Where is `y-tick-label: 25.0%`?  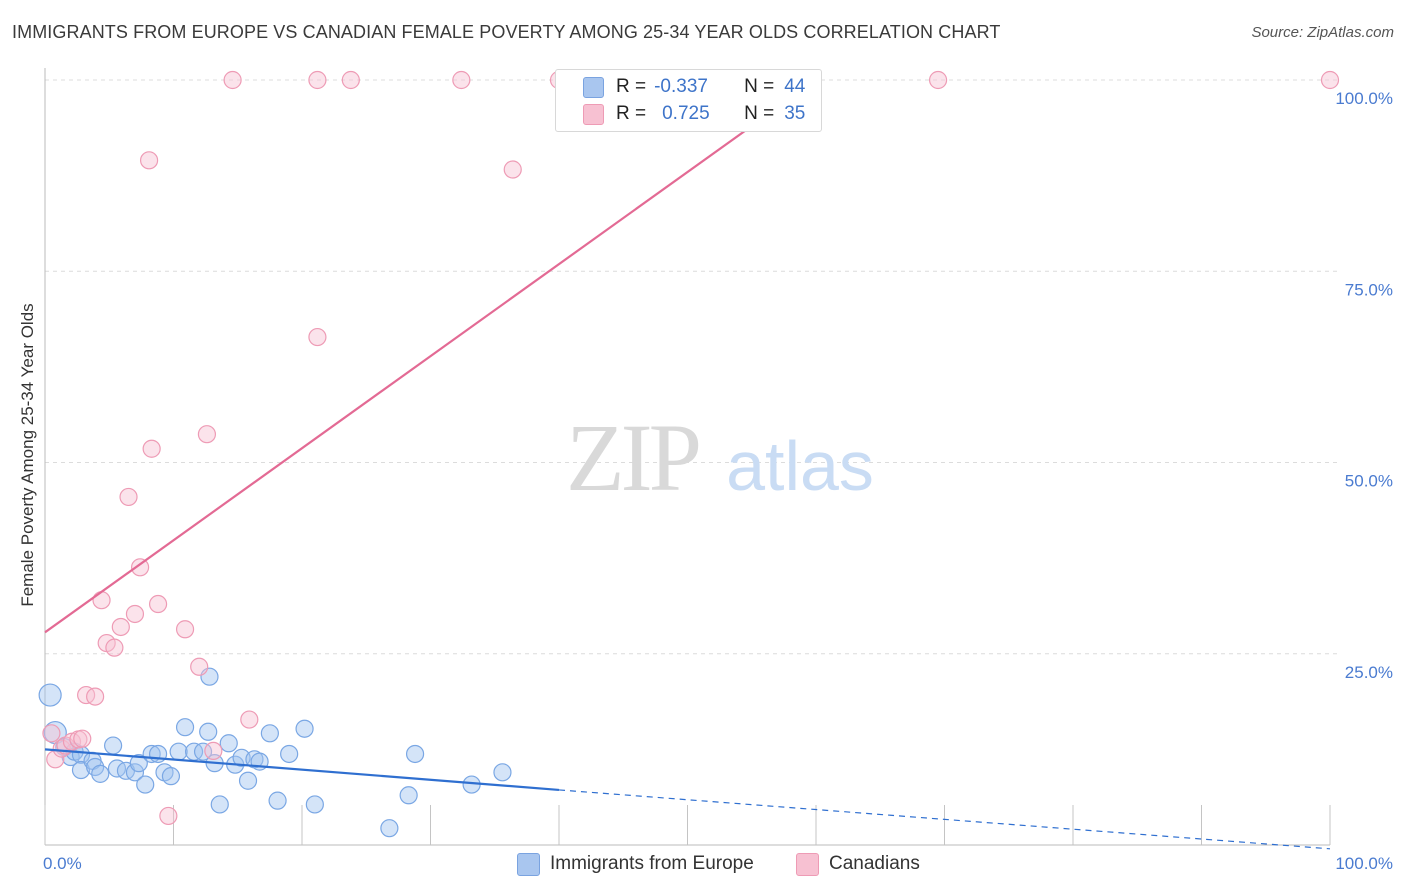
y-tick-label: 25.0% is located at coordinates (1369, 672).